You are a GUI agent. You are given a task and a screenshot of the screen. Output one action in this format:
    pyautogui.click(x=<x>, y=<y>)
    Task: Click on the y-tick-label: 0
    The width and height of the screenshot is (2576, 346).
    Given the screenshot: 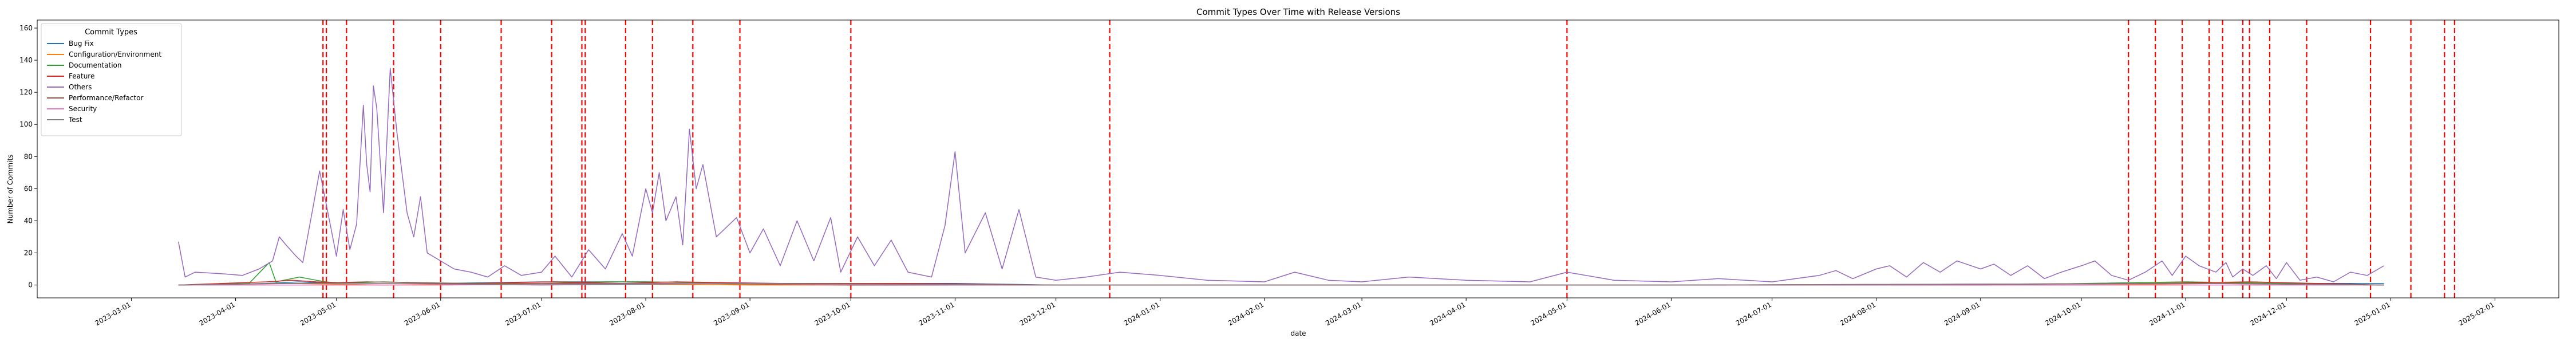 What is the action you would take?
    pyautogui.click(x=30, y=285)
    